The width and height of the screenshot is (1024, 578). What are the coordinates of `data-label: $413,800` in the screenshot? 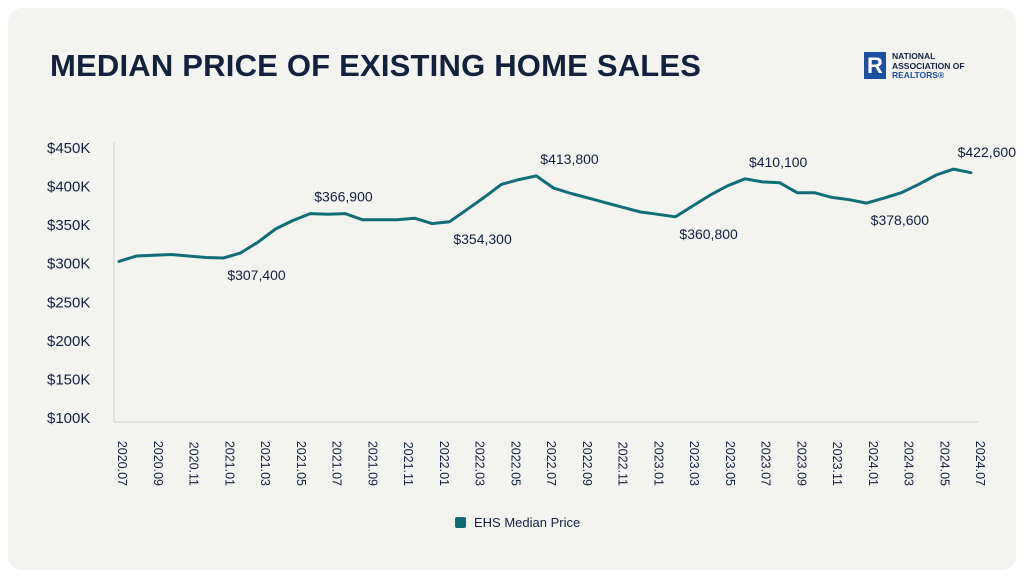 It's located at (569, 159).